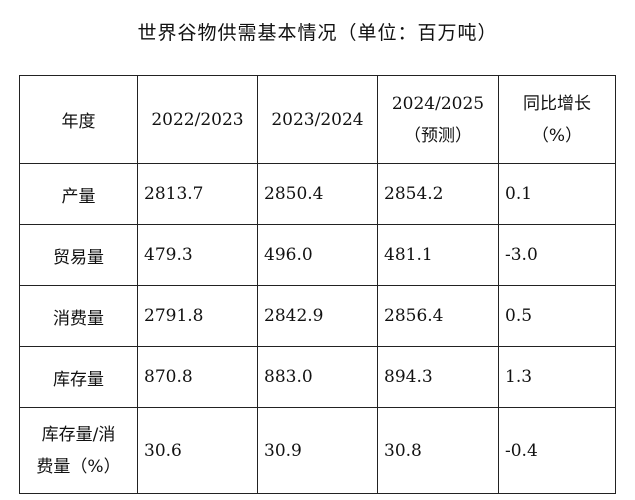 The height and width of the screenshot is (500, 635). I want to click on table-cell: -3.0, so click(557, 255).